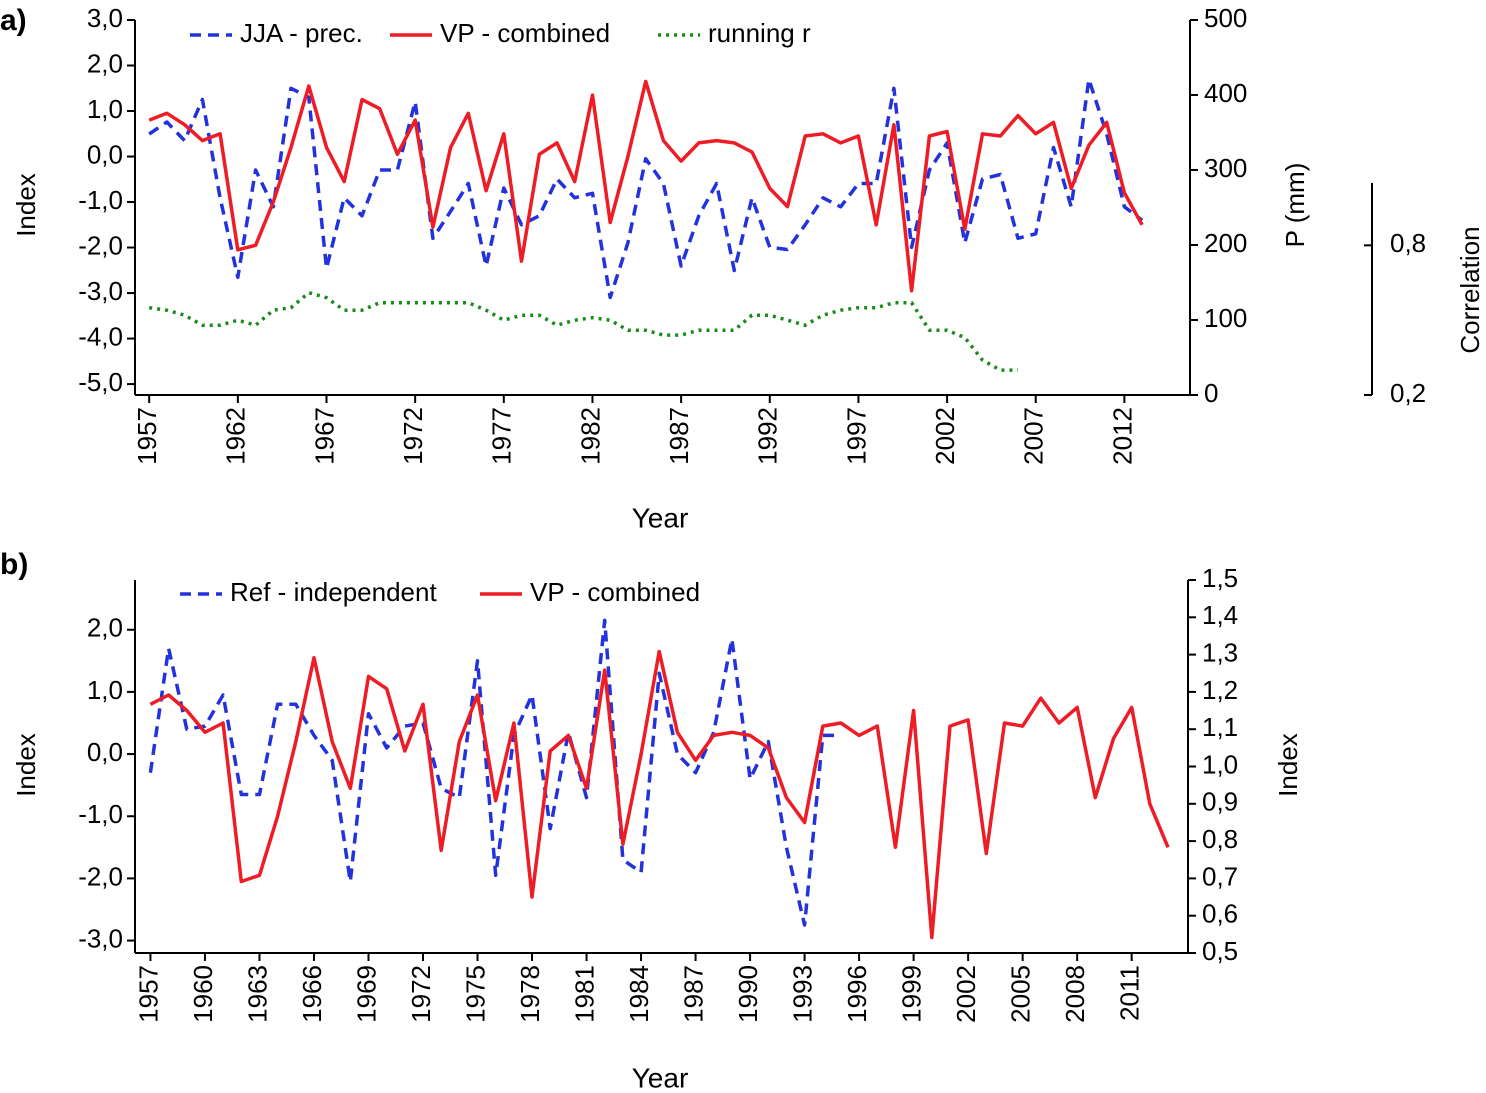 The width and height of the screenshot is (1486, 1093). I want to click on y2-tick-label: 0,8, so click(1220, 839).